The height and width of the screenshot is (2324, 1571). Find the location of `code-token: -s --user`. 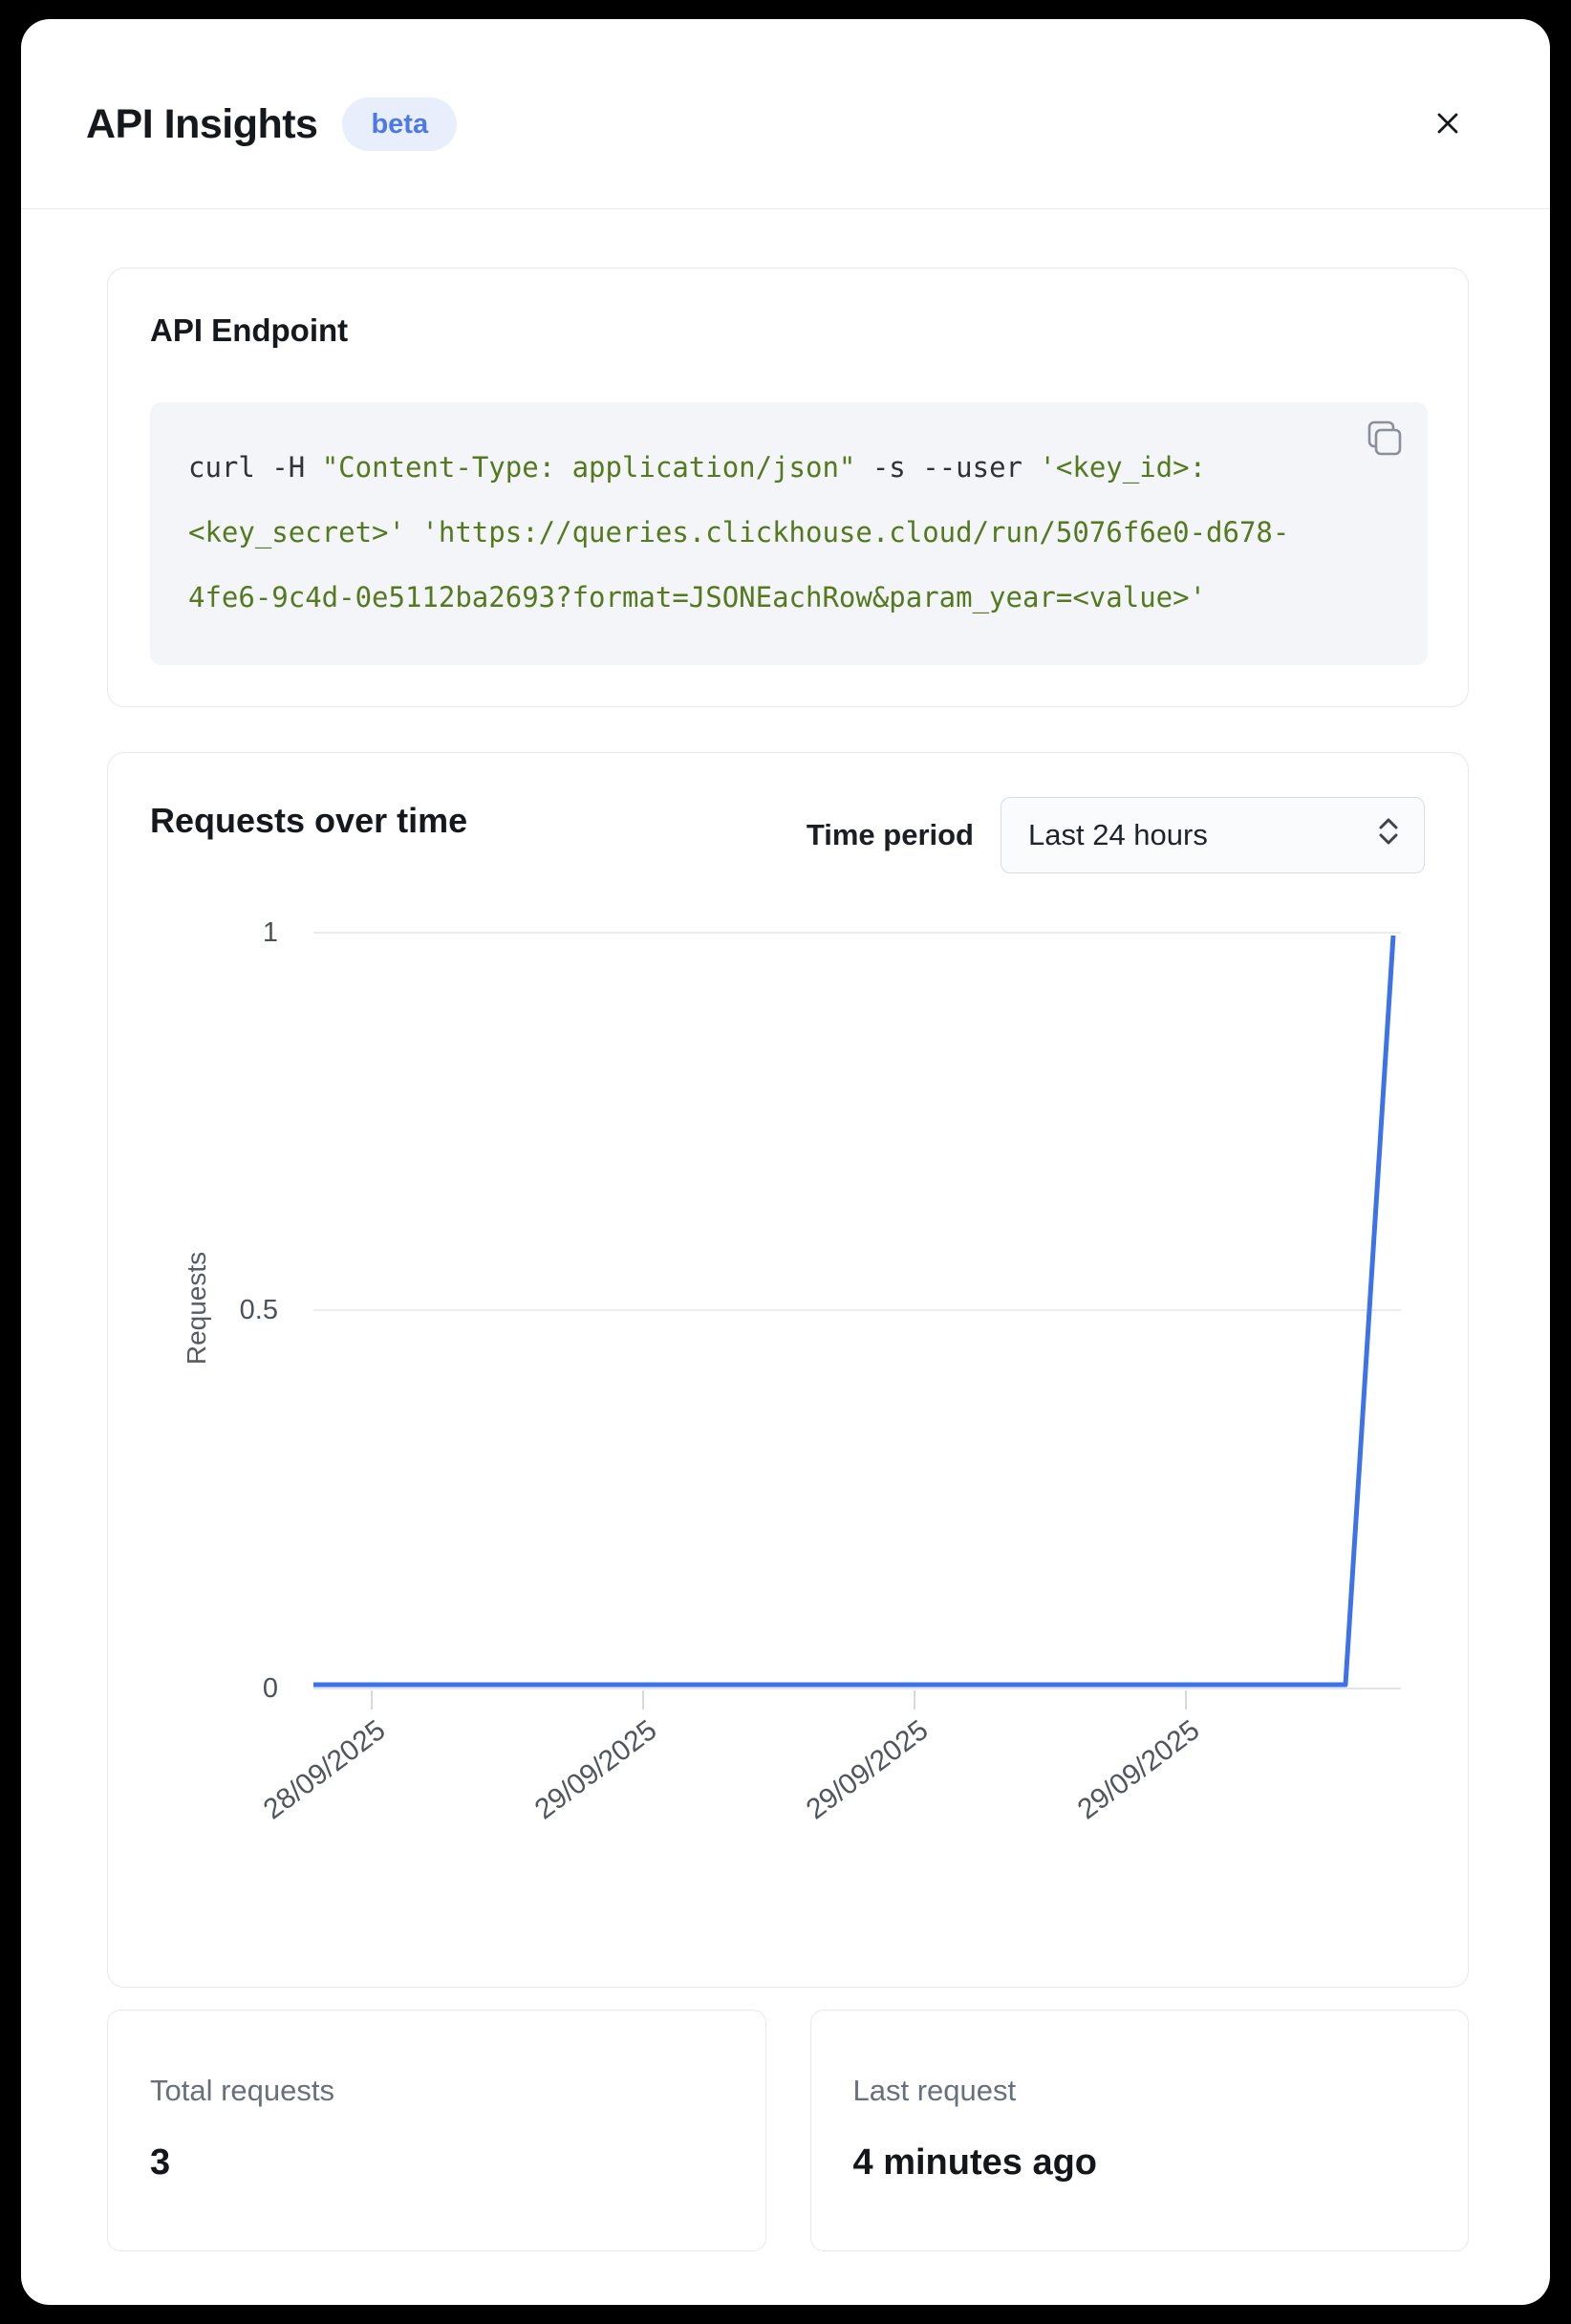

code-token: -s --user is located at coordinates (948, 467).